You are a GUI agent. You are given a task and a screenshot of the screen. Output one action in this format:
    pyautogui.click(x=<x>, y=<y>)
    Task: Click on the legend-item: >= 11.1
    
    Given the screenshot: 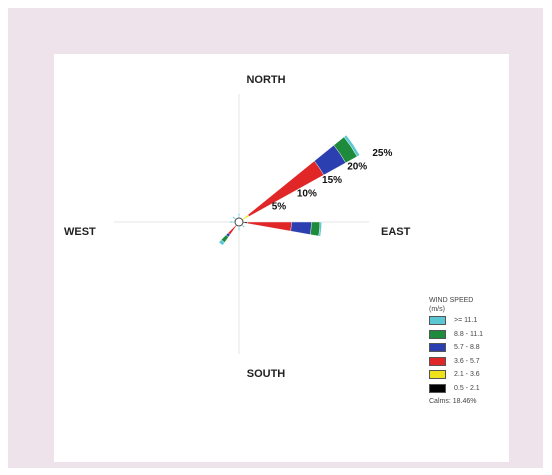 What is the action you would take?
    pyautogui.click(x=468, y=321)
    